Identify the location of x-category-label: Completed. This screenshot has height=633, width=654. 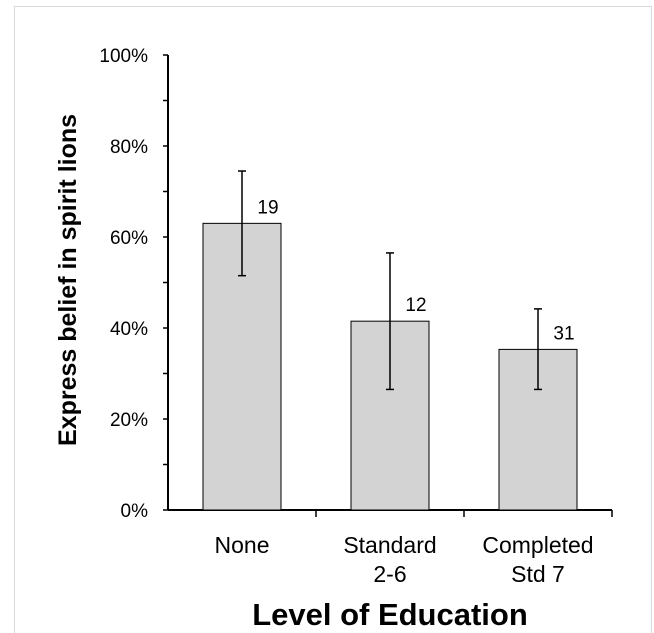
(537, 545).